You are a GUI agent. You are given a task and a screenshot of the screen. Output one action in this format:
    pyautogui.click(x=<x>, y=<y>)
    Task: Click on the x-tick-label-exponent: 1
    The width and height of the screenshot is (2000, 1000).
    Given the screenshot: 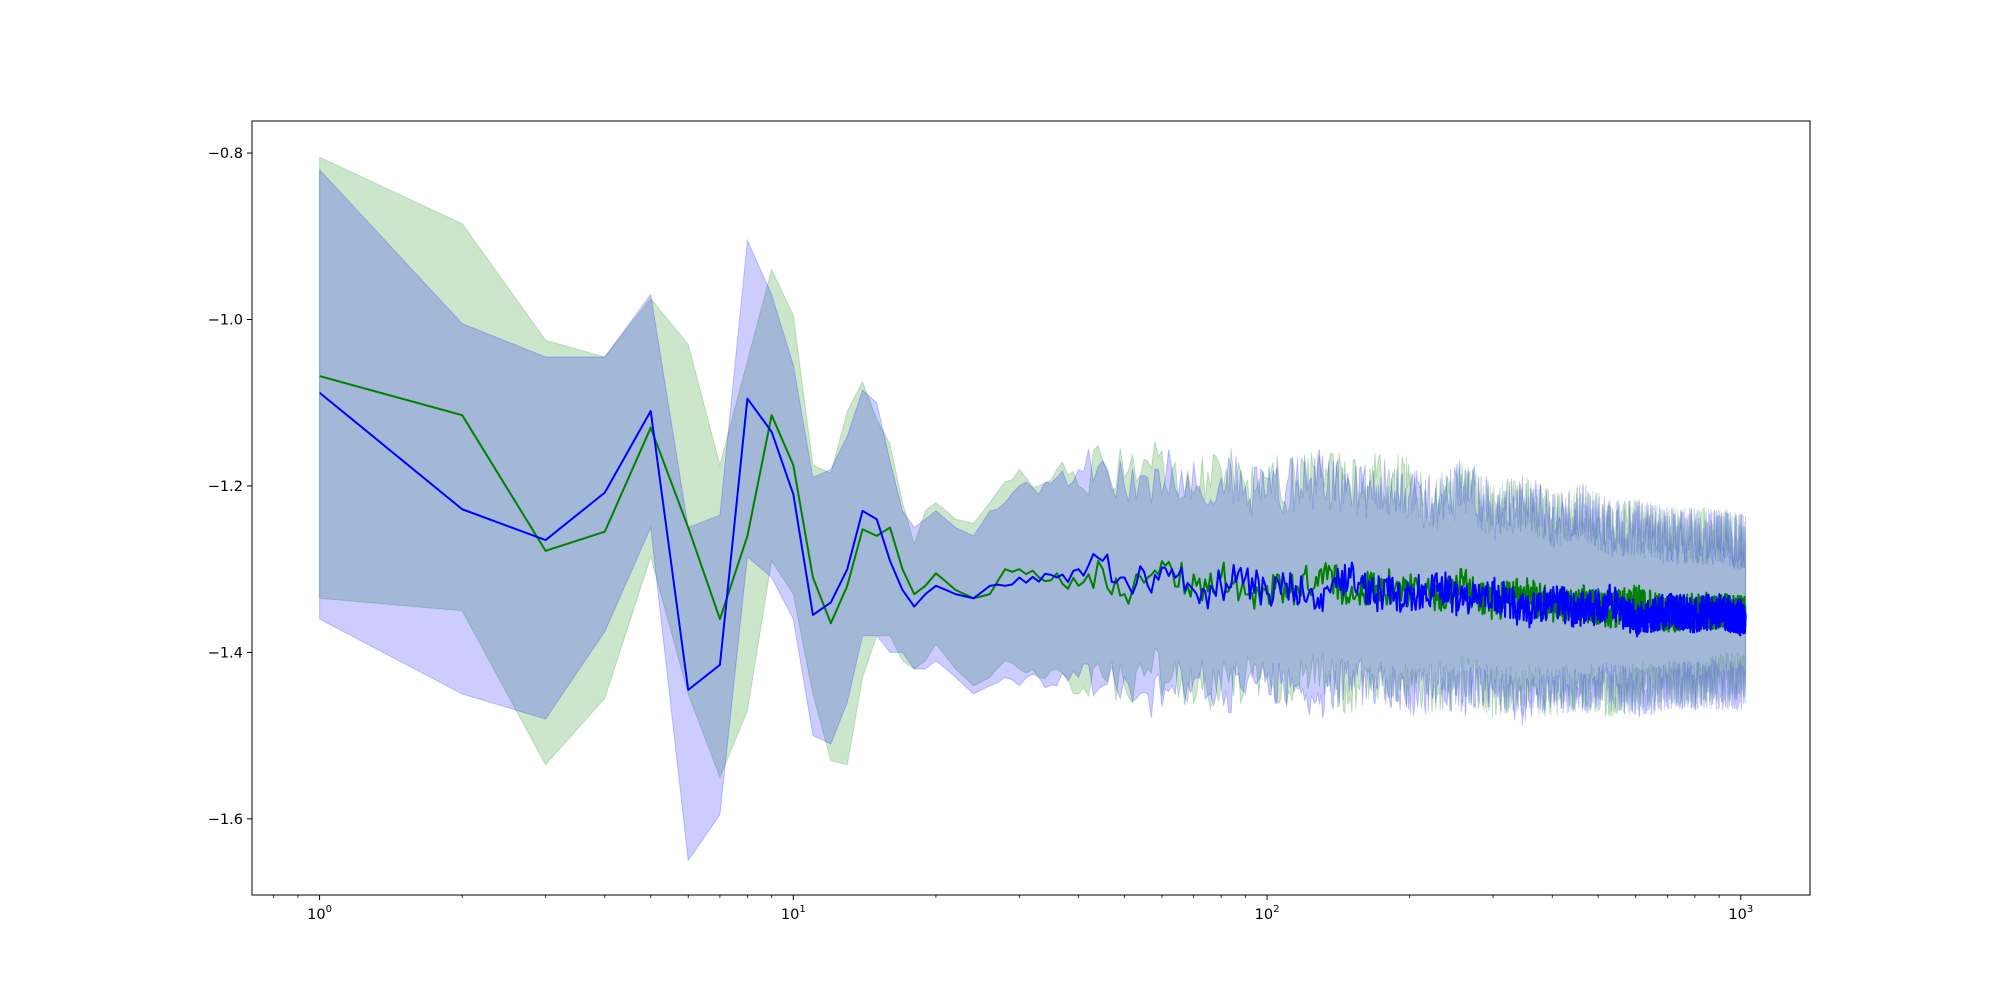 What is the action you would take?
    pyautogui.click(x=802, y=909)
    